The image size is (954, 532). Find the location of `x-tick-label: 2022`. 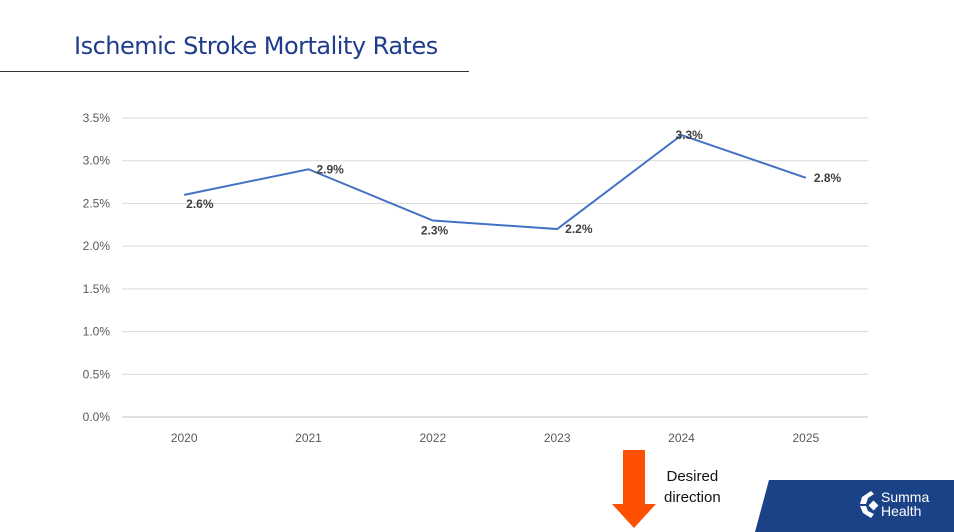

x-tick-label: 2022 is located at coordinates (432, 438).